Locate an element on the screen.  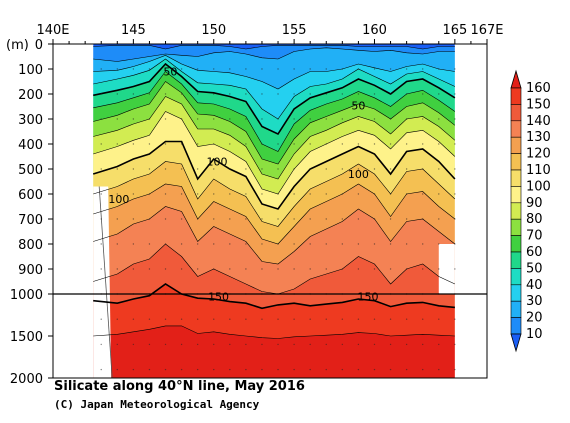
colorbar-tick-label: 30 is located at coordinates (534, 301).